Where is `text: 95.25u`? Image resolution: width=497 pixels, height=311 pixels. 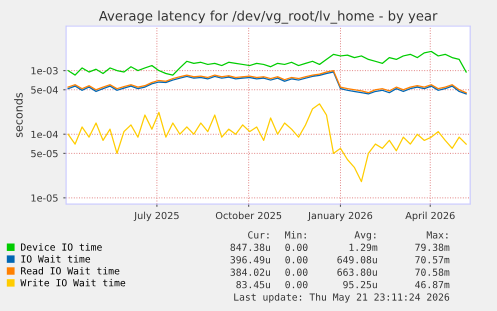
text: 95.25u is located at coordinates (360, 284).